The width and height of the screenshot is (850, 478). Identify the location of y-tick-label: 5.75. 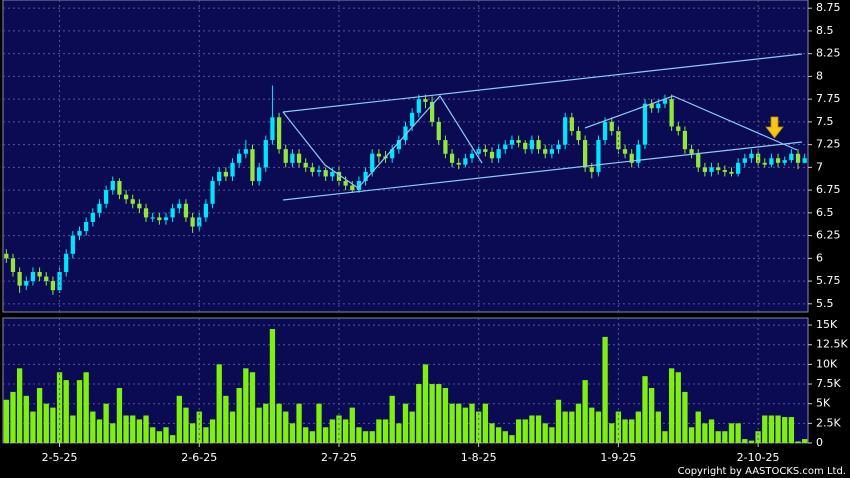
(828, 280).